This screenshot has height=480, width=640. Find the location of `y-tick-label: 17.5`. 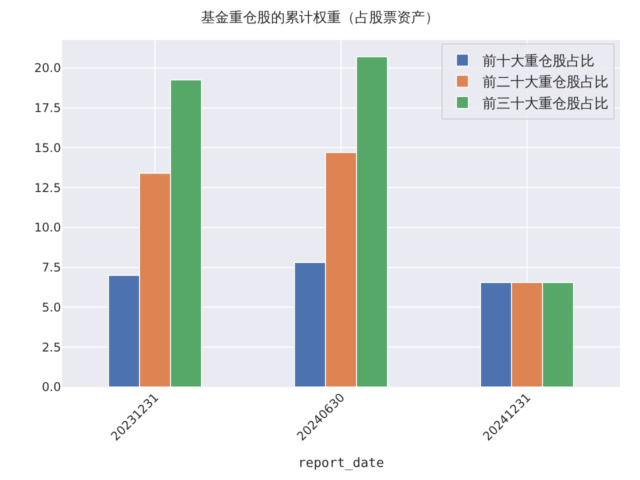

y-tick-label: 17.5 is located at coordinates (47, 108).